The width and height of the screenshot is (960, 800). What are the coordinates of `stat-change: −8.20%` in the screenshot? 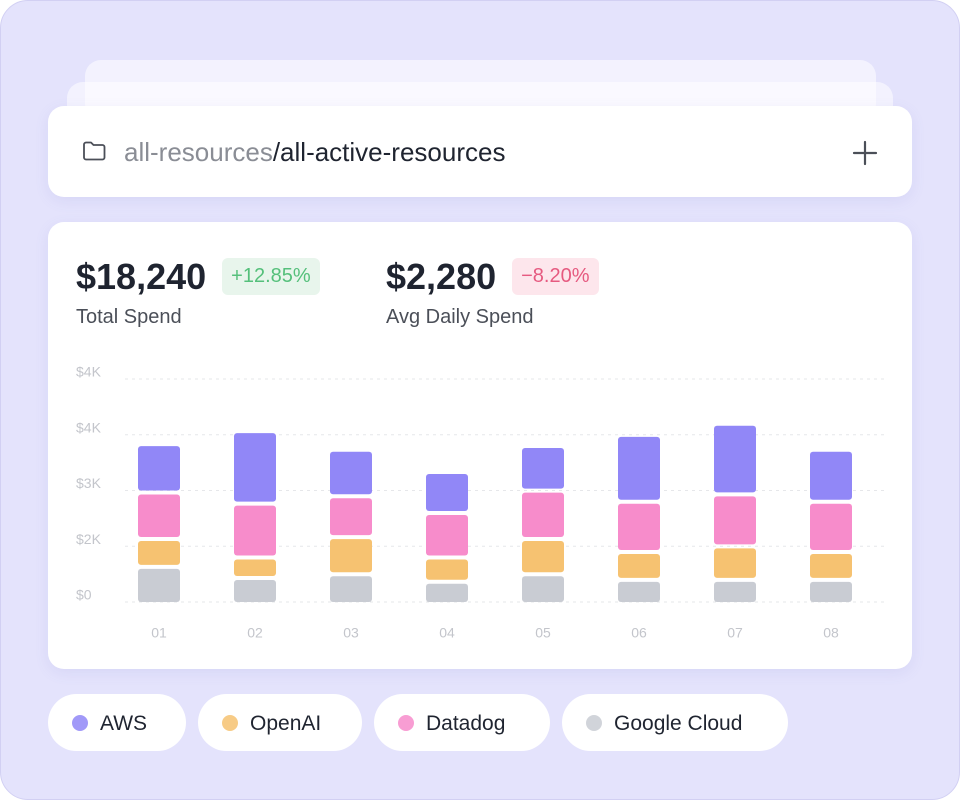 It's located at (555, 276).